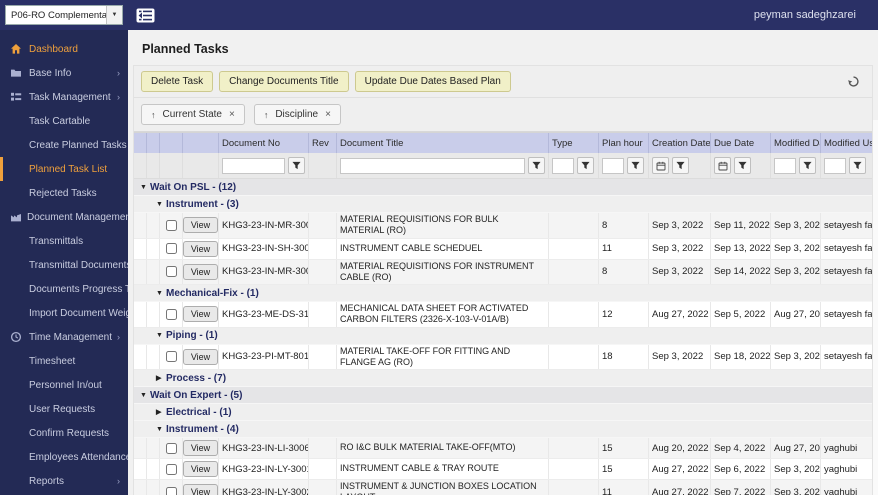  What do you see at coordinates (64, 409) in the screenshot?
I see `sidebar-item-user-requests: User Requests` at bounding box center [64, 409].